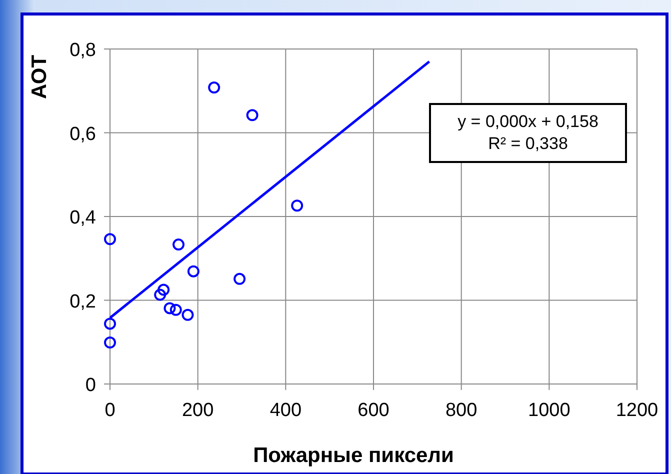 The width and height of the screenshot is (671, 474). Describe the element at coordinates (83, 218) in the screenshot. I see `y-tick-label: 0,4` at that location.